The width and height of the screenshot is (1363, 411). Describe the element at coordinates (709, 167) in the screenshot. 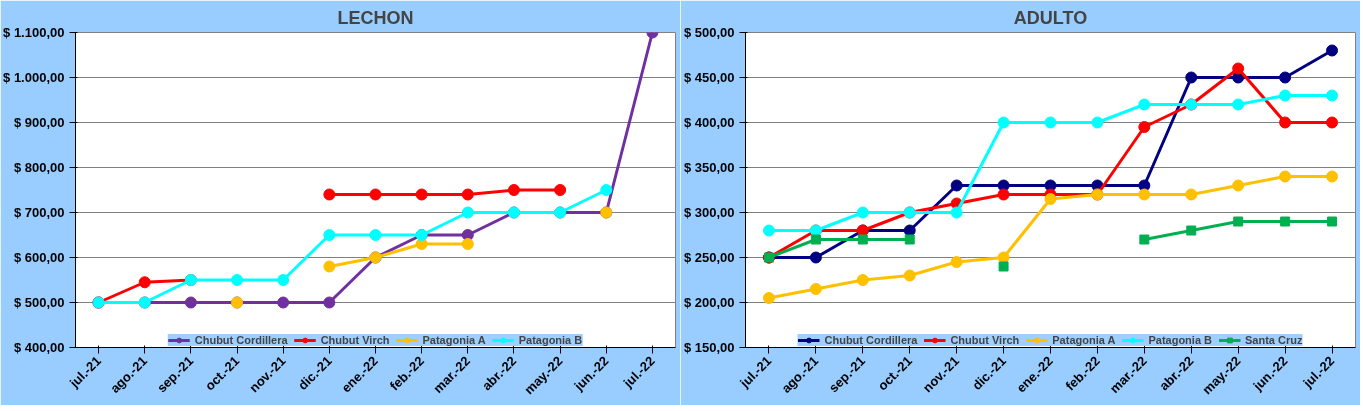

I see `y-tick-label: $ 350,00` at that location.